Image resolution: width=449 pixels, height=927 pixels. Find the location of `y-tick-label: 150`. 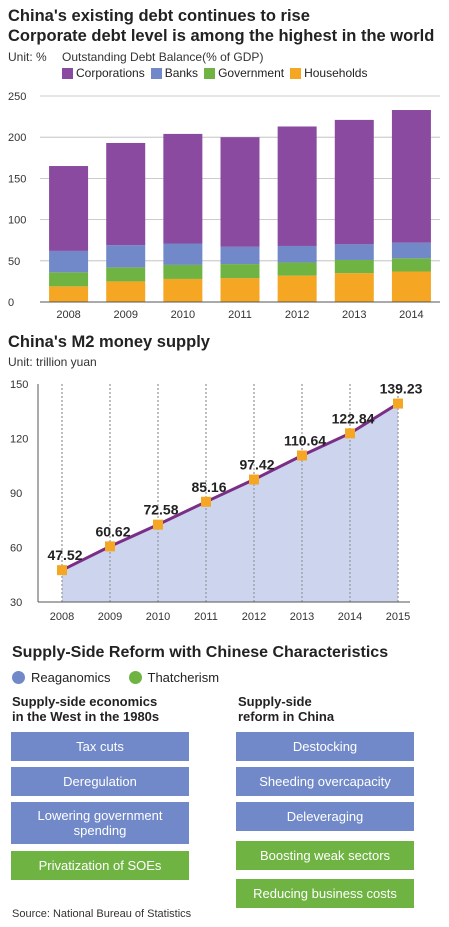

y-tick-label: 150 is located at coordinates (19, 385).